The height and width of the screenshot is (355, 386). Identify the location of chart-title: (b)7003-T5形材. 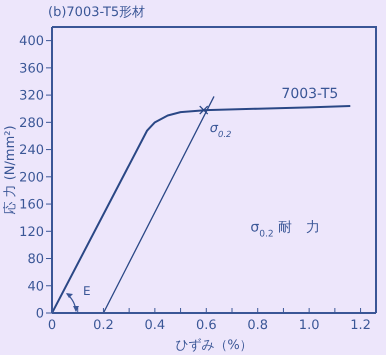
(97, 12).